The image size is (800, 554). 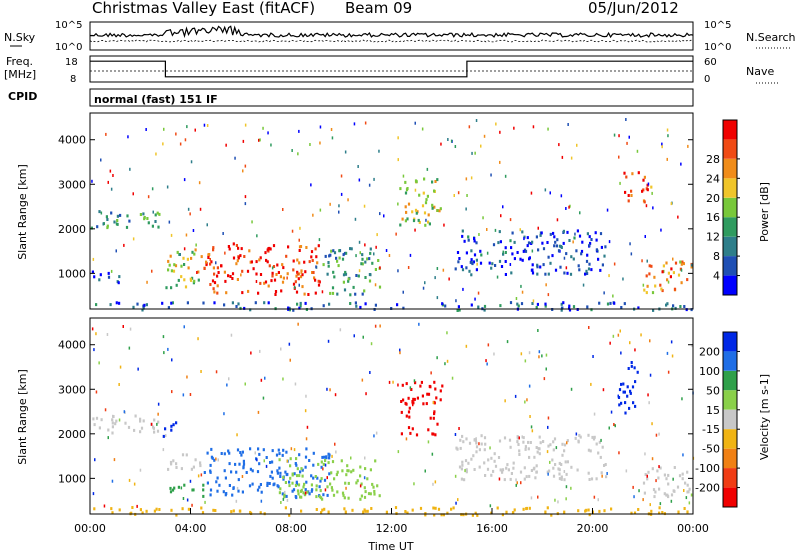 What do you see at coordinates (19, 61) in the screenshot?
I see `freq-left-label-1: Freq.` at bounding box center [19, 61].